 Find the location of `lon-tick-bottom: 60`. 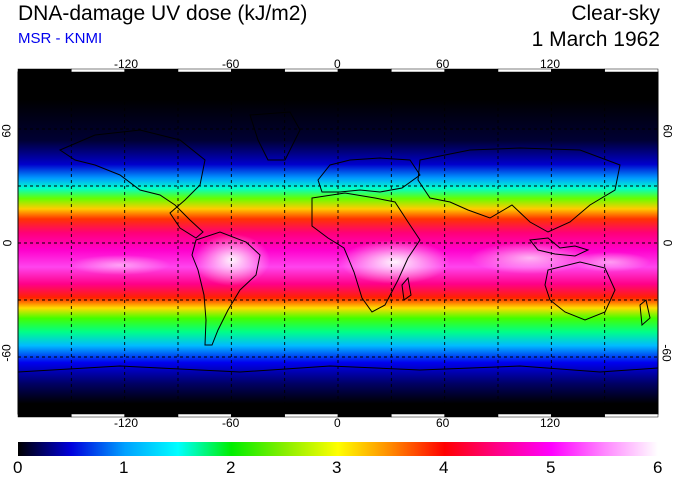

lon-tick-bottom: 60 is located at coordinates (443, 423).